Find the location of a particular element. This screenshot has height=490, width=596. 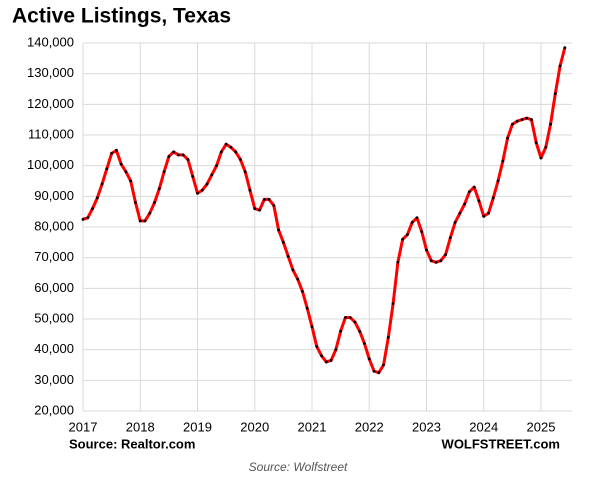

y-tick-label: 100,000 is located at coordinates (50, 164).